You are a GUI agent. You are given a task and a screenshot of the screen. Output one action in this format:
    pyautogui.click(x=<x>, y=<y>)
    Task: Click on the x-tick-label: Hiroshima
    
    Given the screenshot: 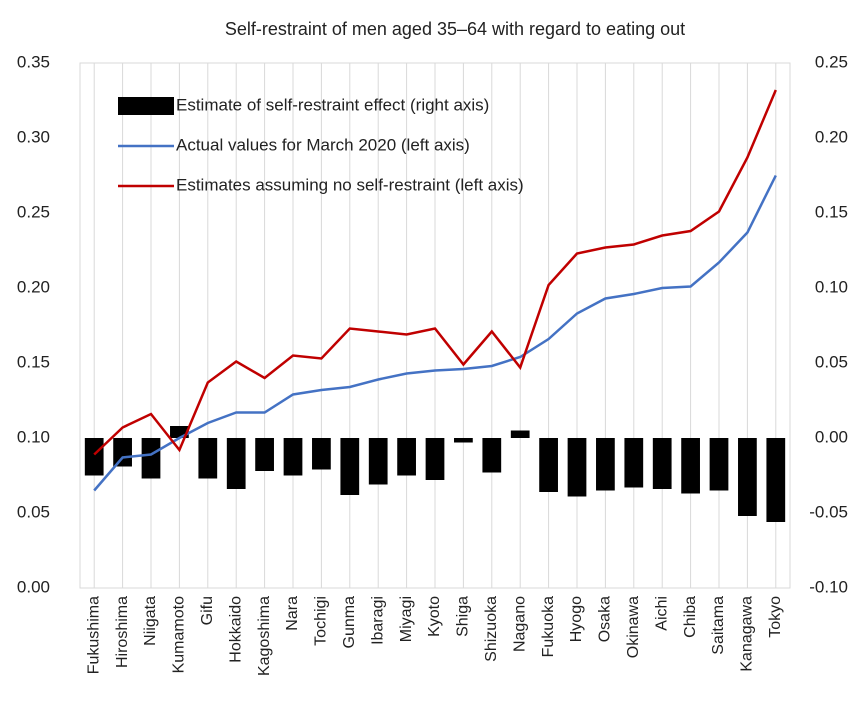 What is the action you would take?
    pyautogui.click(x=122, y=632)
    